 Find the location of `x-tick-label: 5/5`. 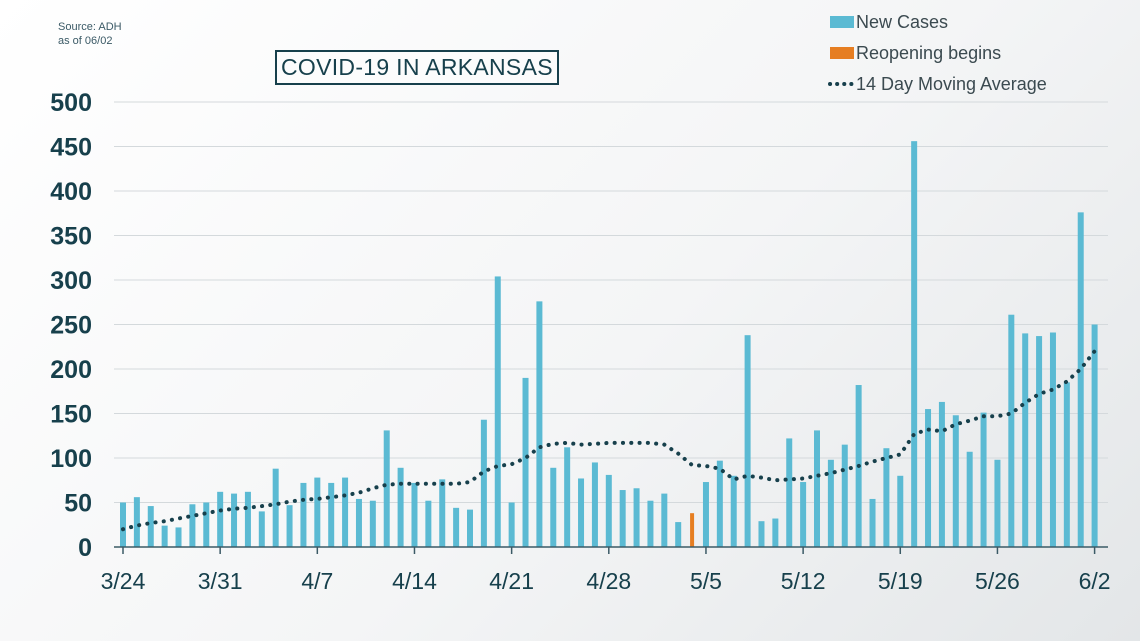

x-tick-label: 5/5 is located at coordinates (706, 581).